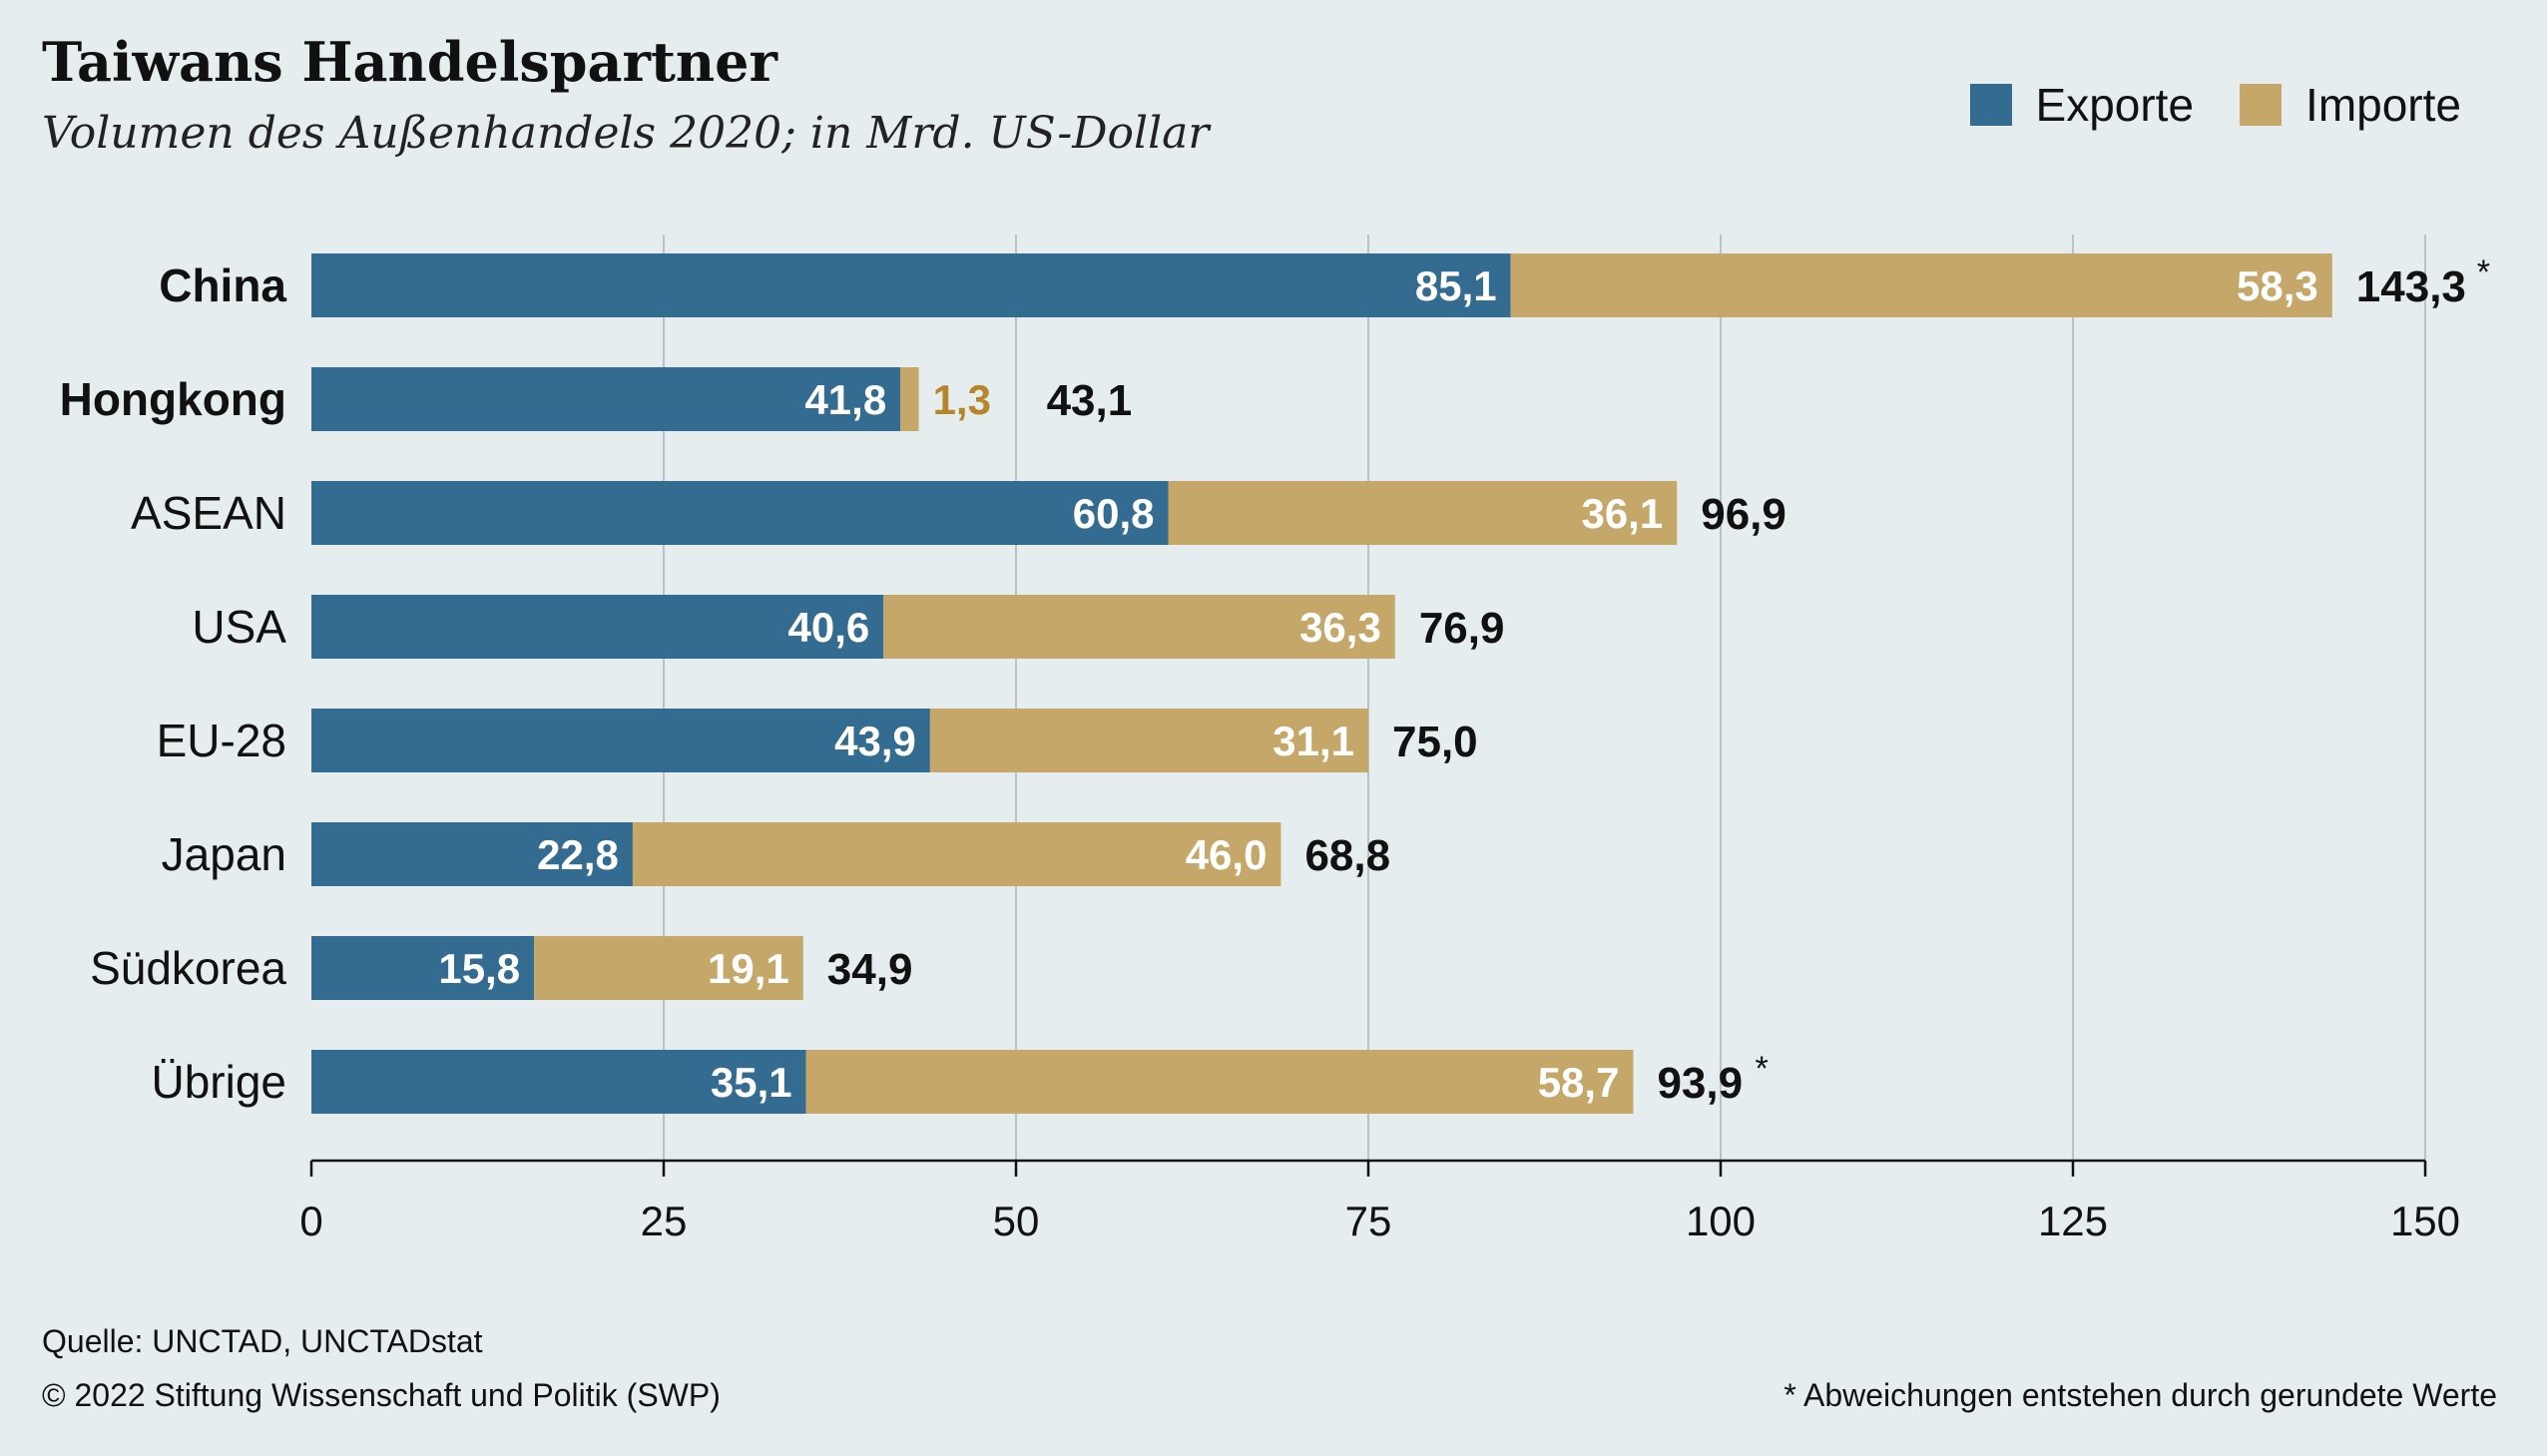 Image resolution: width=2547 pixels, height=1456 pixels. Describe the element at coordinates (1114, 513) in the screenshot. I see `data-label-exports: 60,8` at that location.